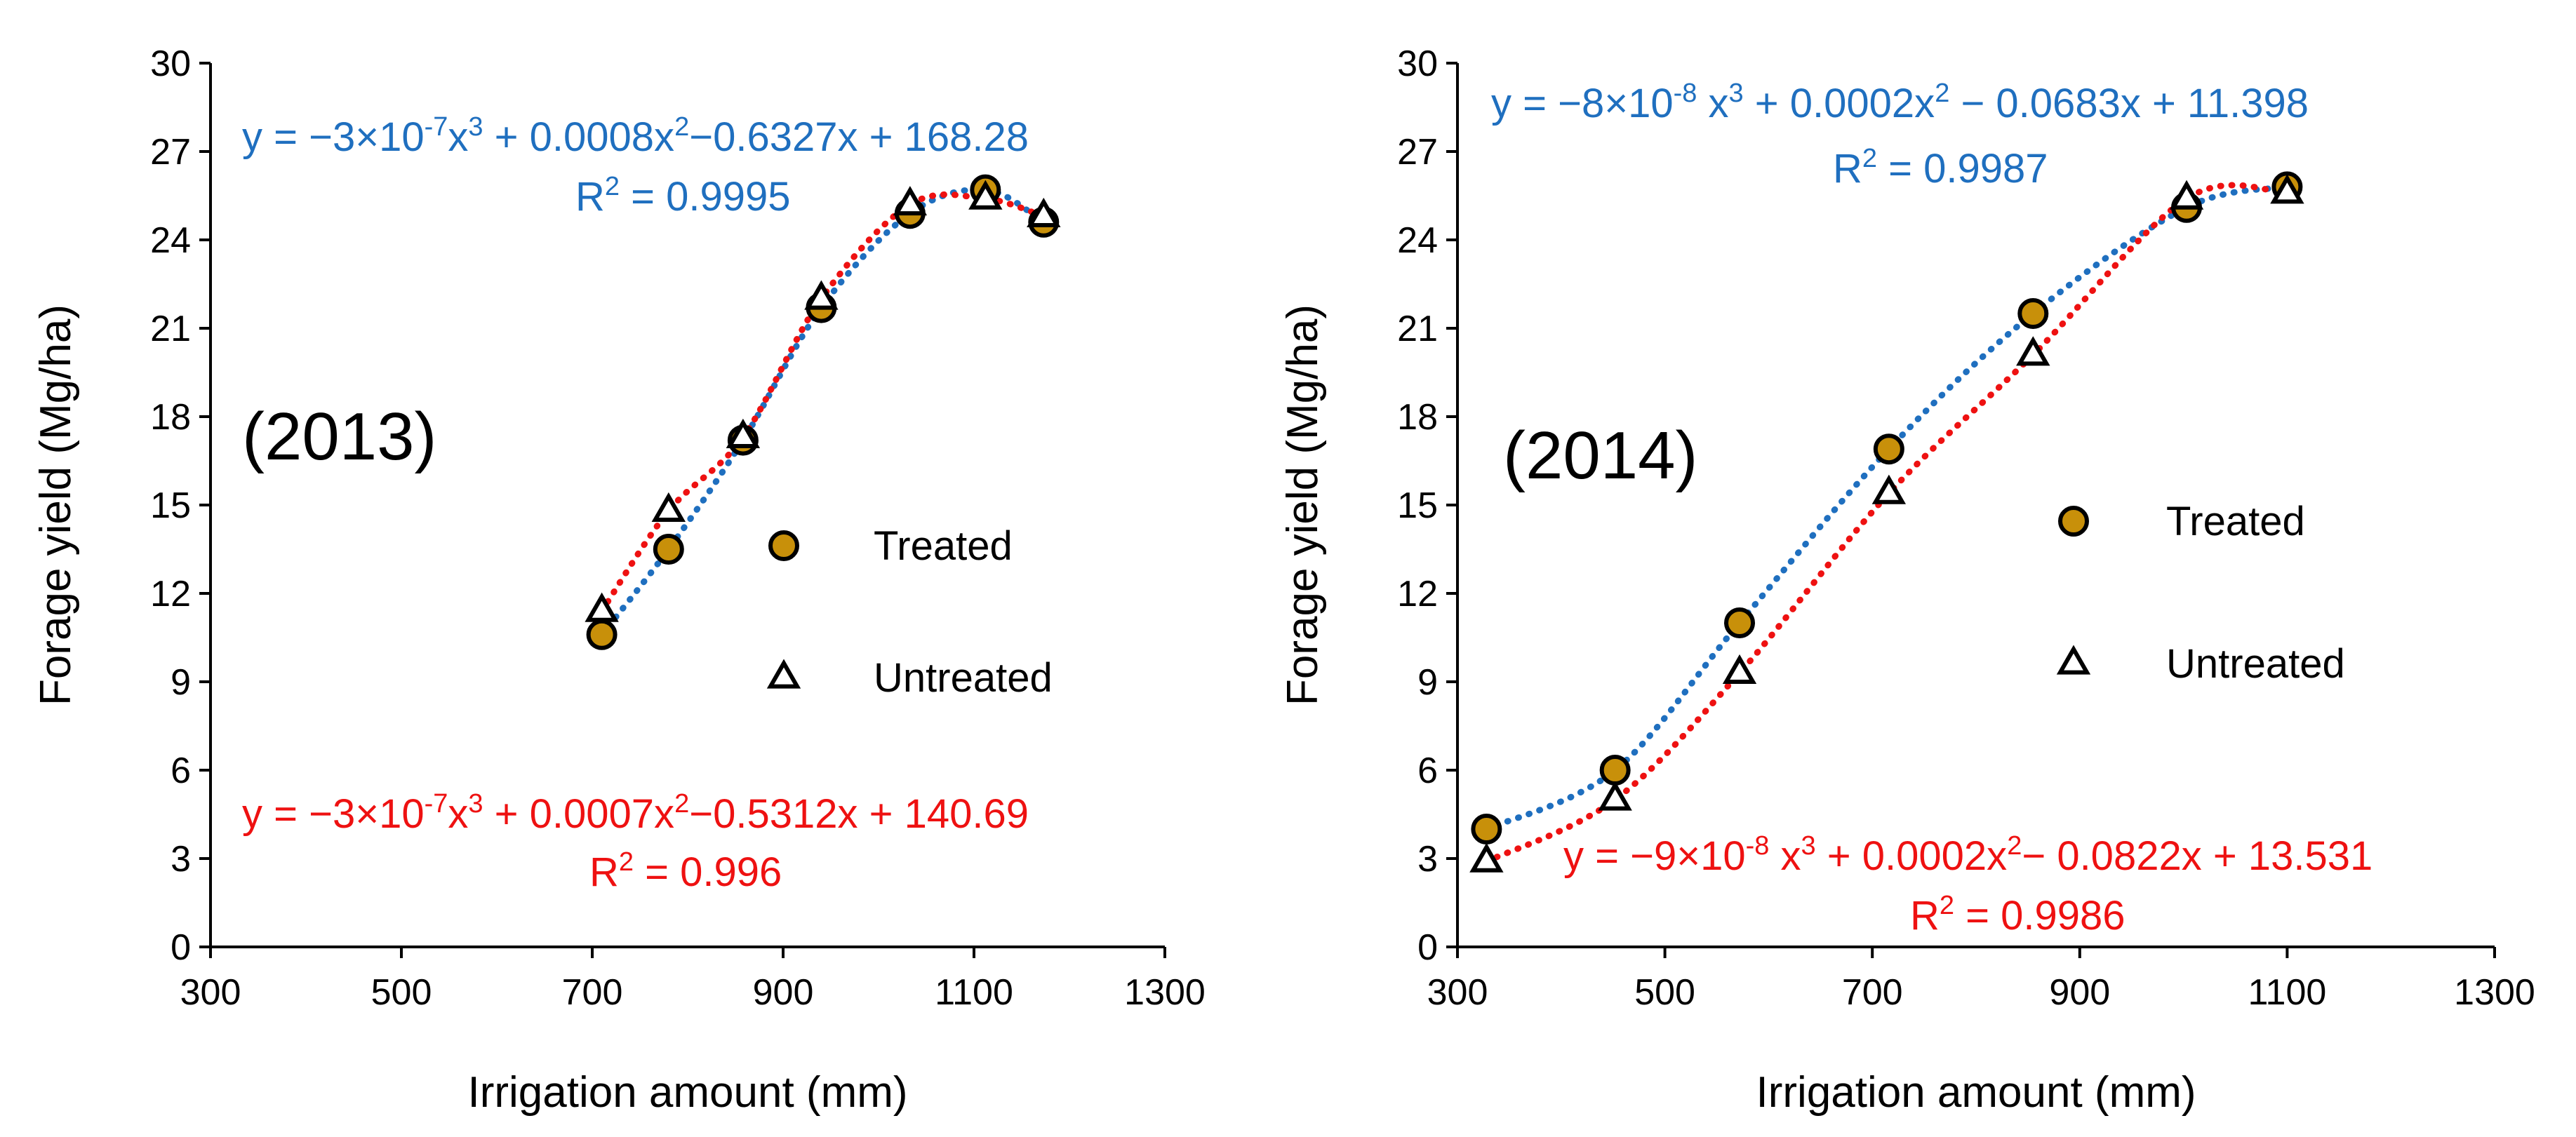 Image resolution: width=2576 pixels, height=1137 pixels. Describe the element at coordinates (823, 401) in the screenshot. I see `series-untreated` at that location.